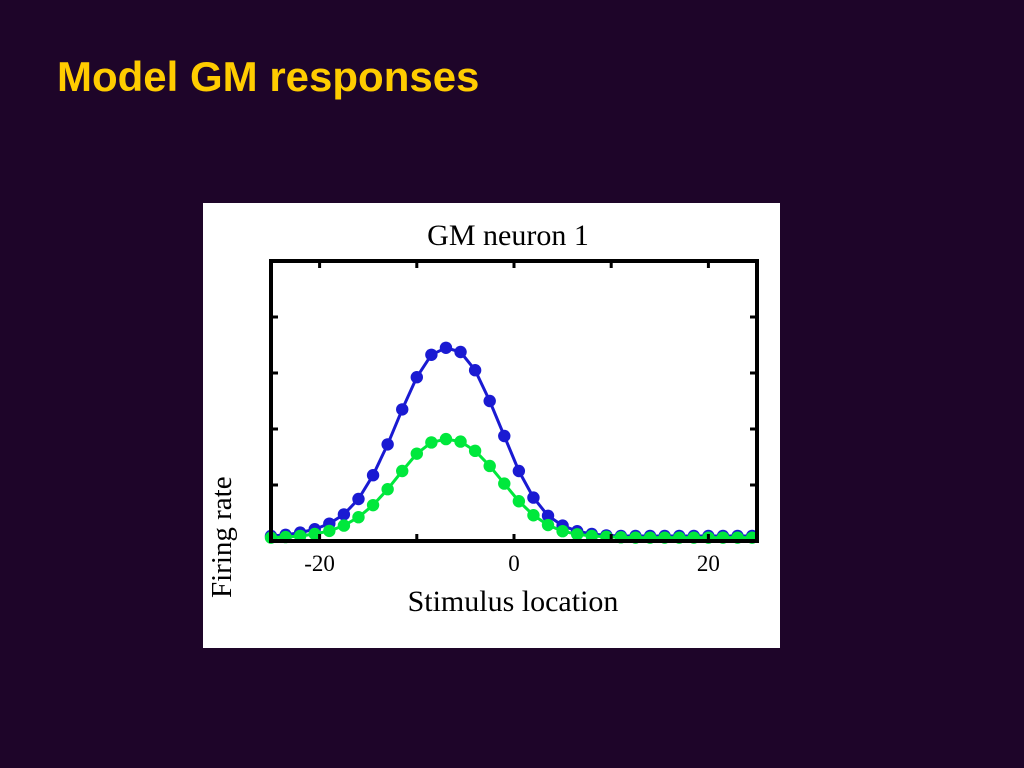  Describe the element at coordinates (508, 235) in the screenshot. I see `chart-title: GM neuron 1` at that location.